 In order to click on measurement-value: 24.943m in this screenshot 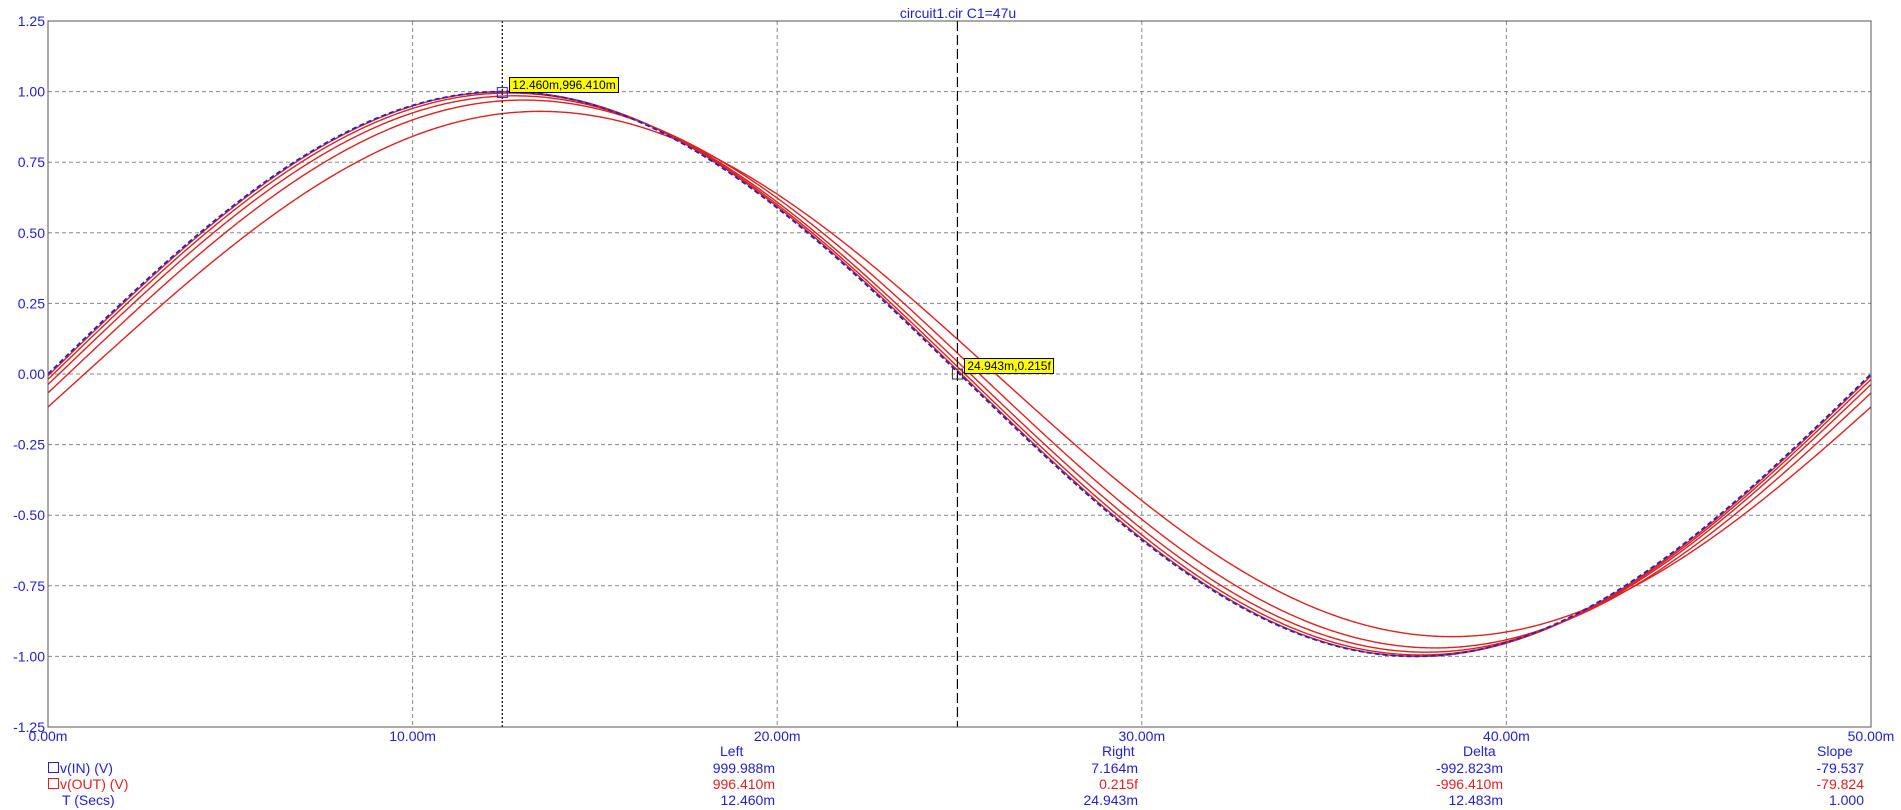, I will do `click(1110, 800)`.